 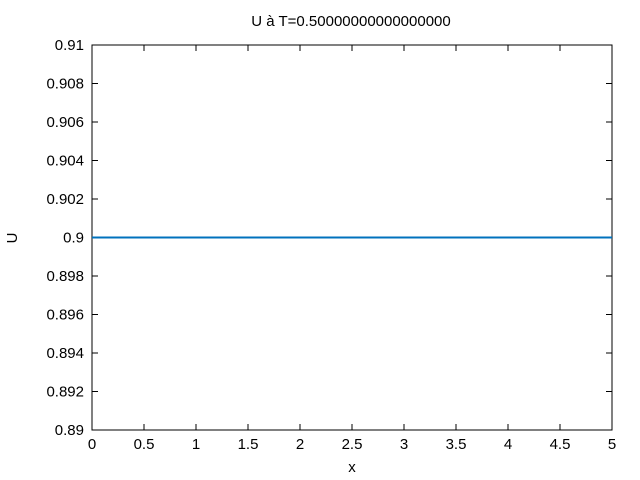 What do you see at coordinates (248, 444) in the screenshot?
I see `x-tick-label: 1.5` at bounding box center [248, 444].